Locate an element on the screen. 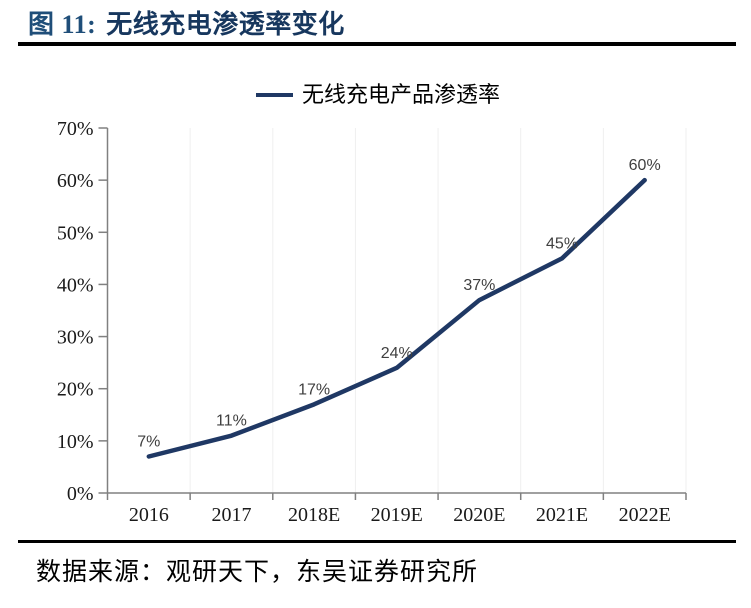  figure-title: 图 11: 无线充电渗透率变化 is located at coordinates (186, 22).